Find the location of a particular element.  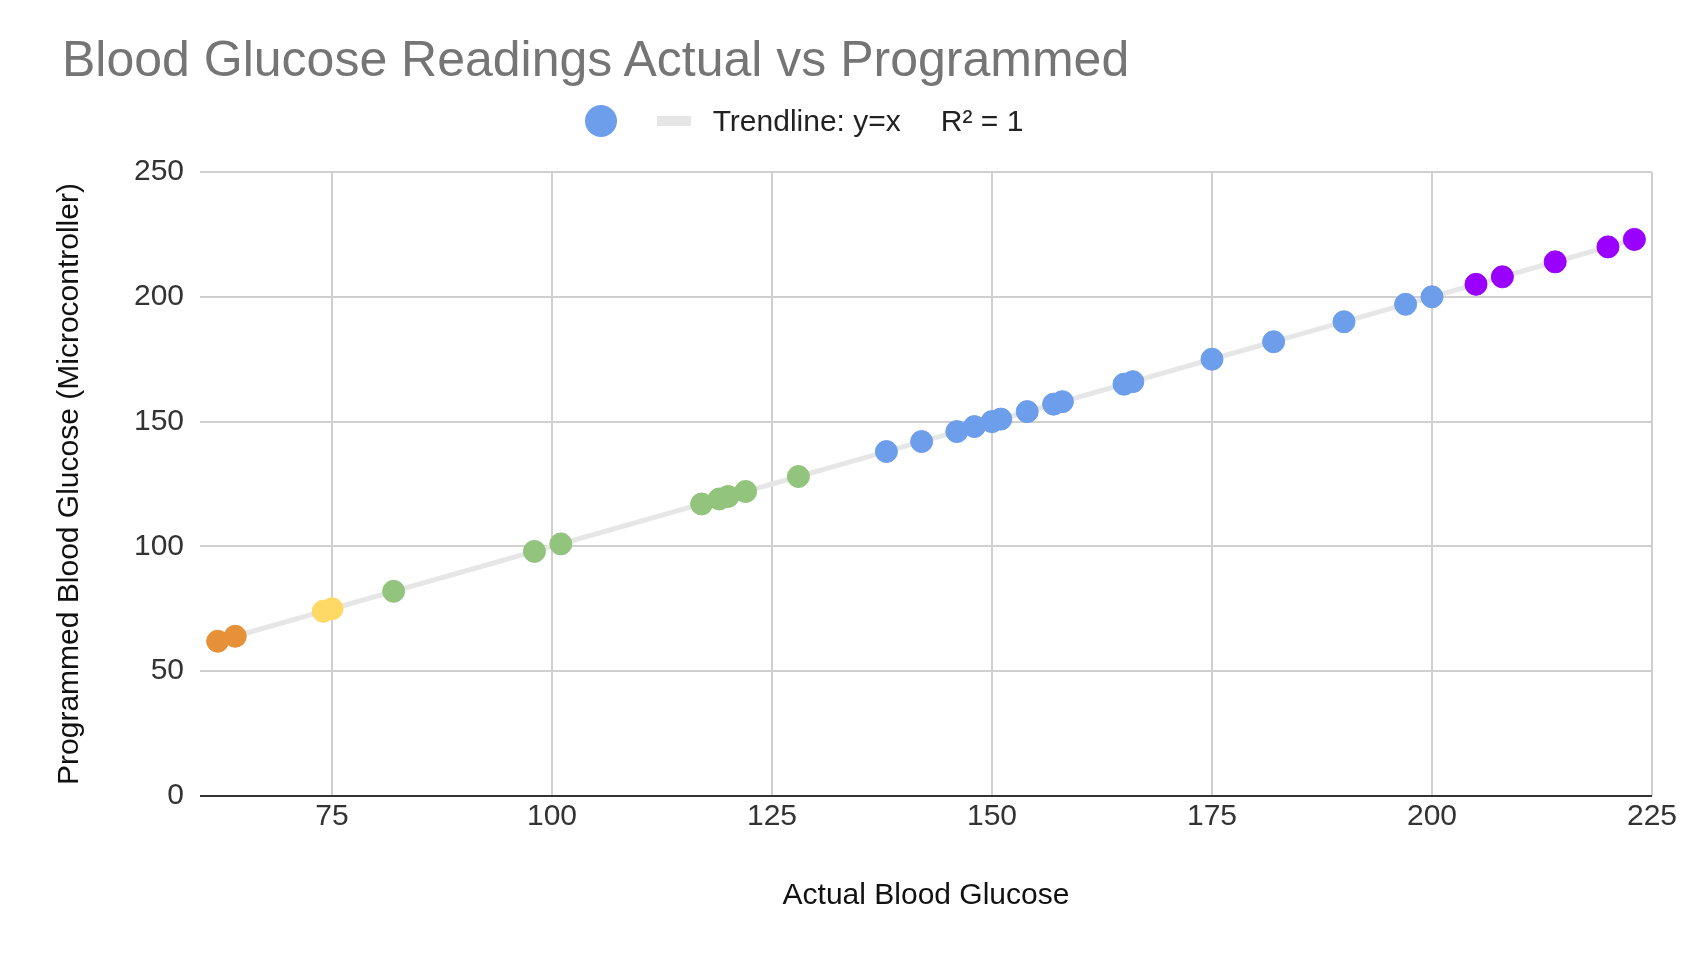

x-axis-title: Actual Blood Glucose is located at coordinates (926, 894).